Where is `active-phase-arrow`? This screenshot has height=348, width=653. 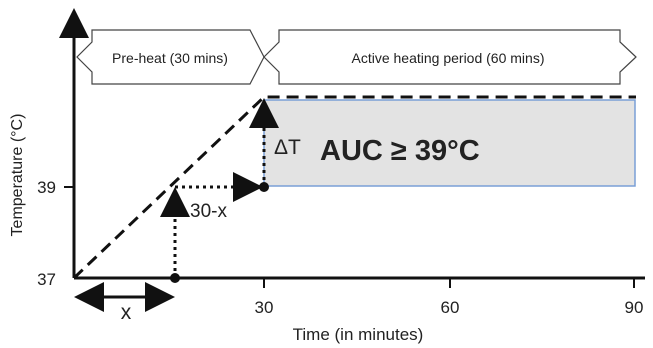
active-phase-arrow is located at coordinates (450, 57).